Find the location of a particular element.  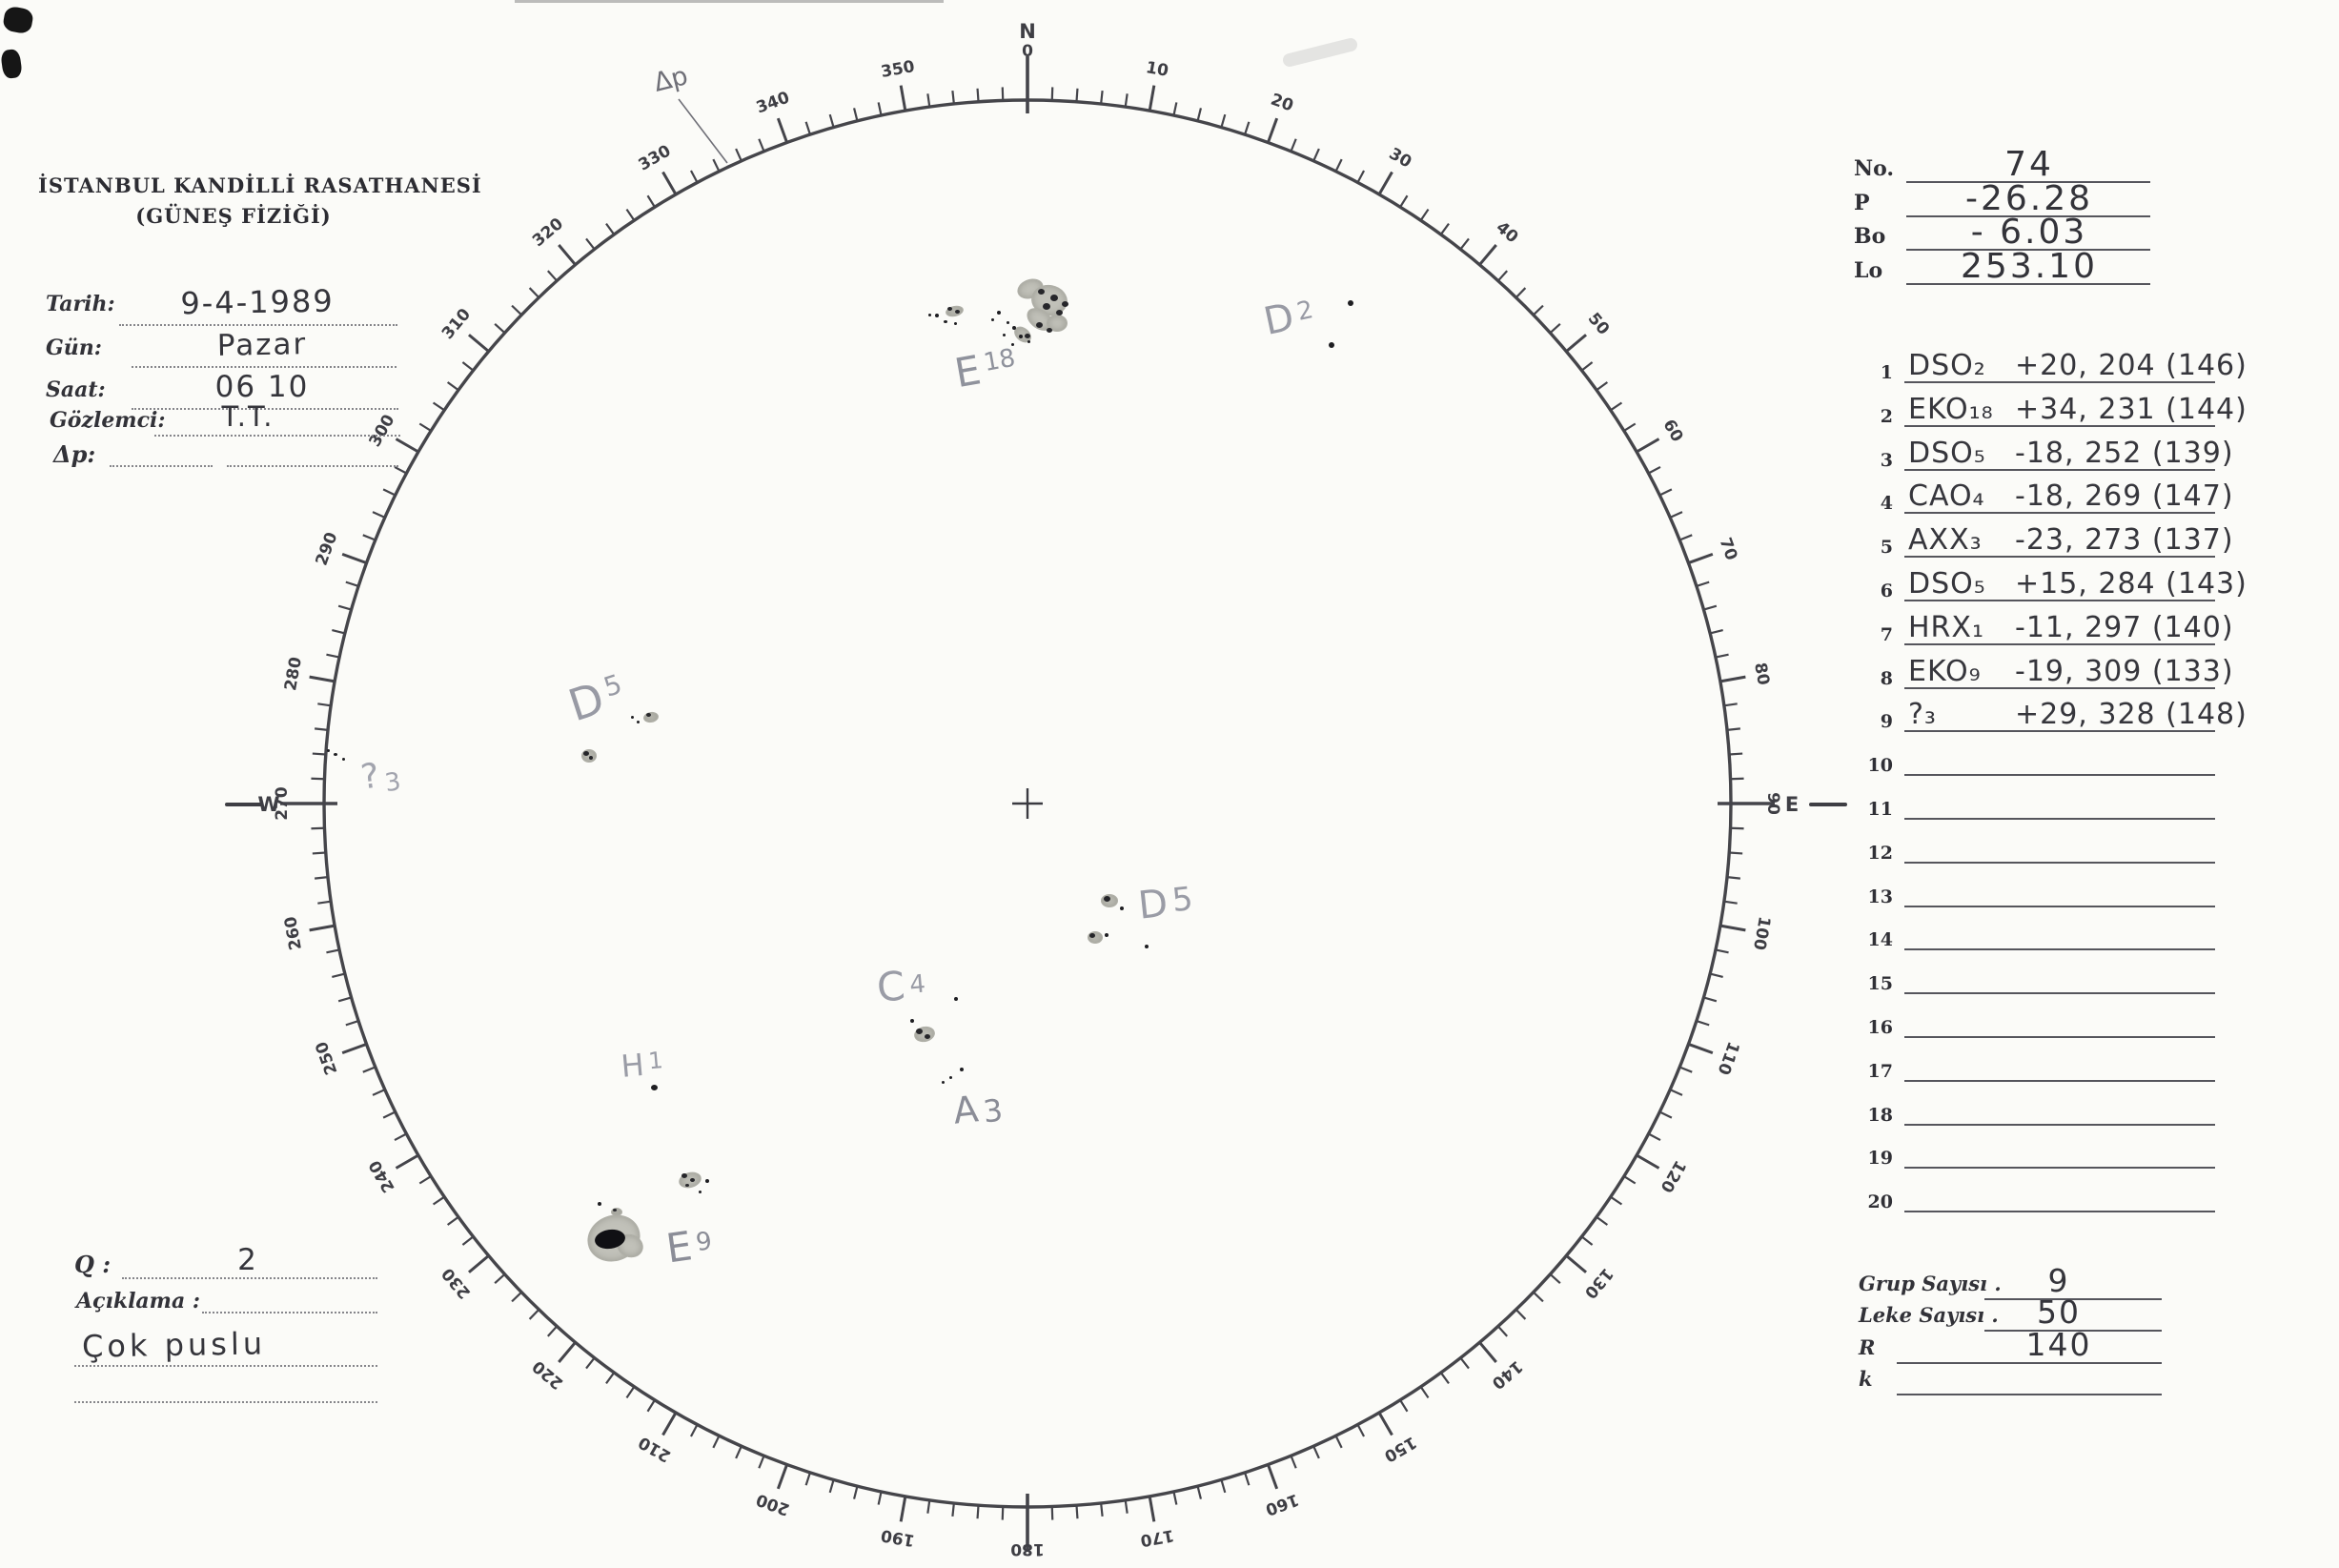

group-list-row-4: 4 CAO₄ -18, 269 (147) is located at coordinates (2049, 496).